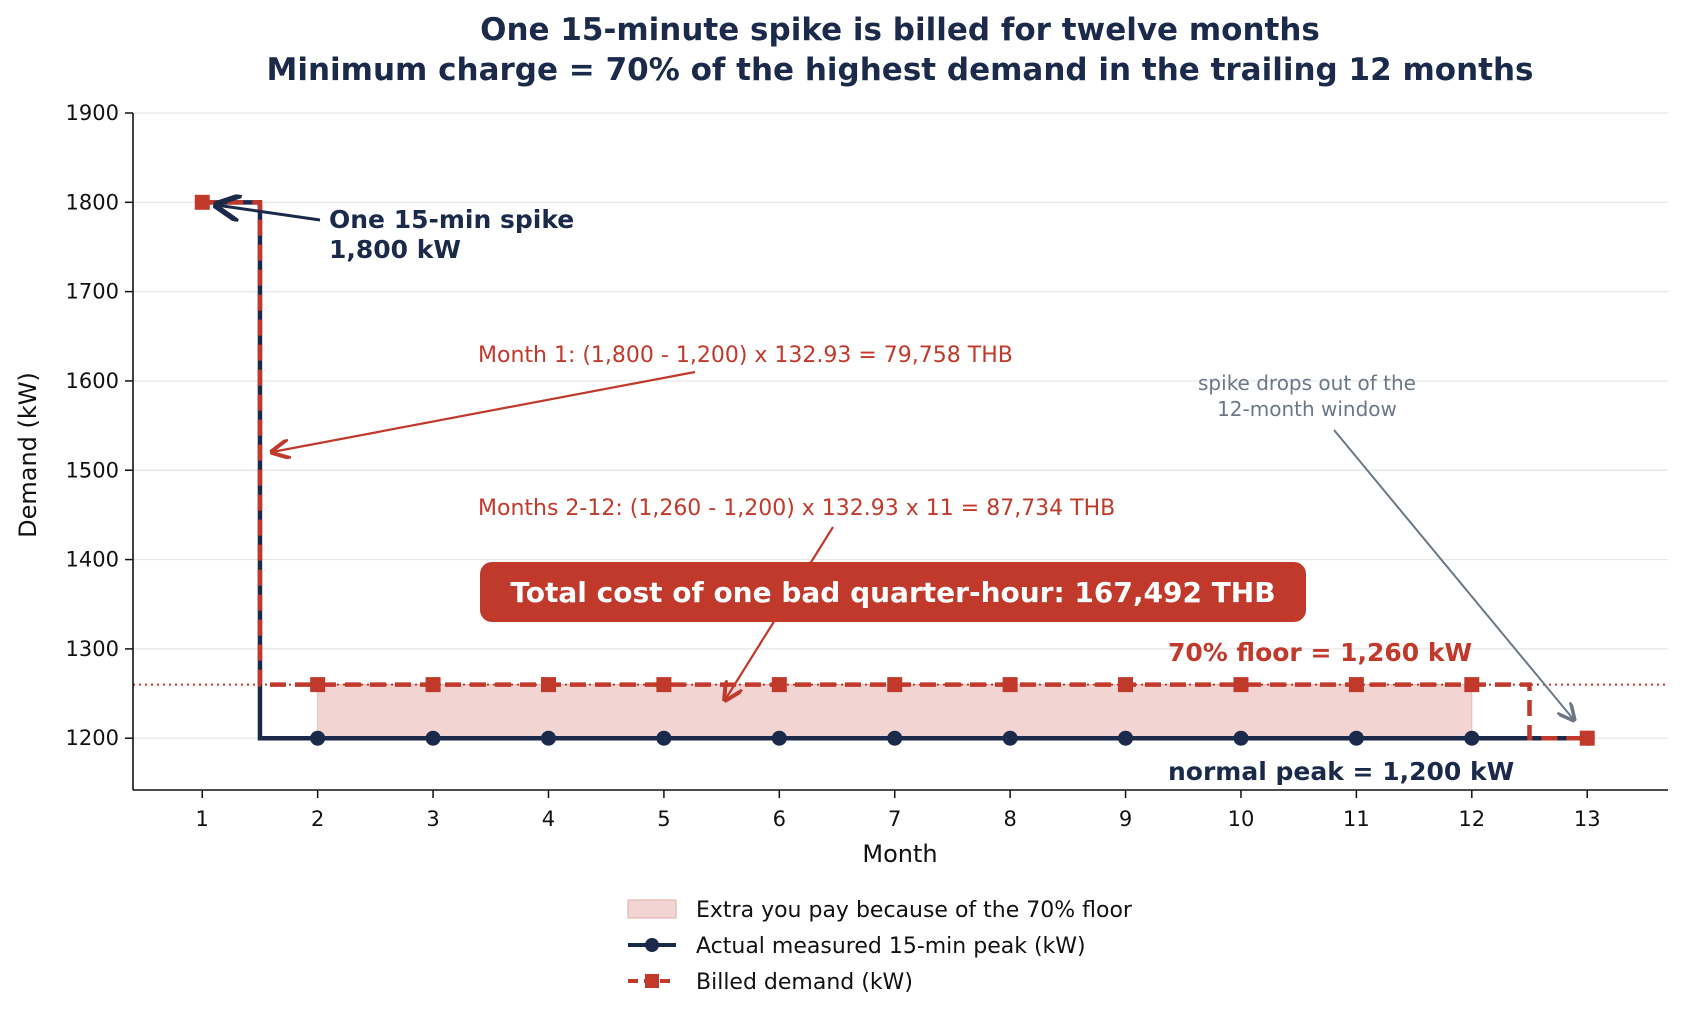 This screenshot has width=1683, height=1019. Describe the element at coordinates (1587, 819) in the screenshot. I see `x-tick-label-13: 13` at that location.